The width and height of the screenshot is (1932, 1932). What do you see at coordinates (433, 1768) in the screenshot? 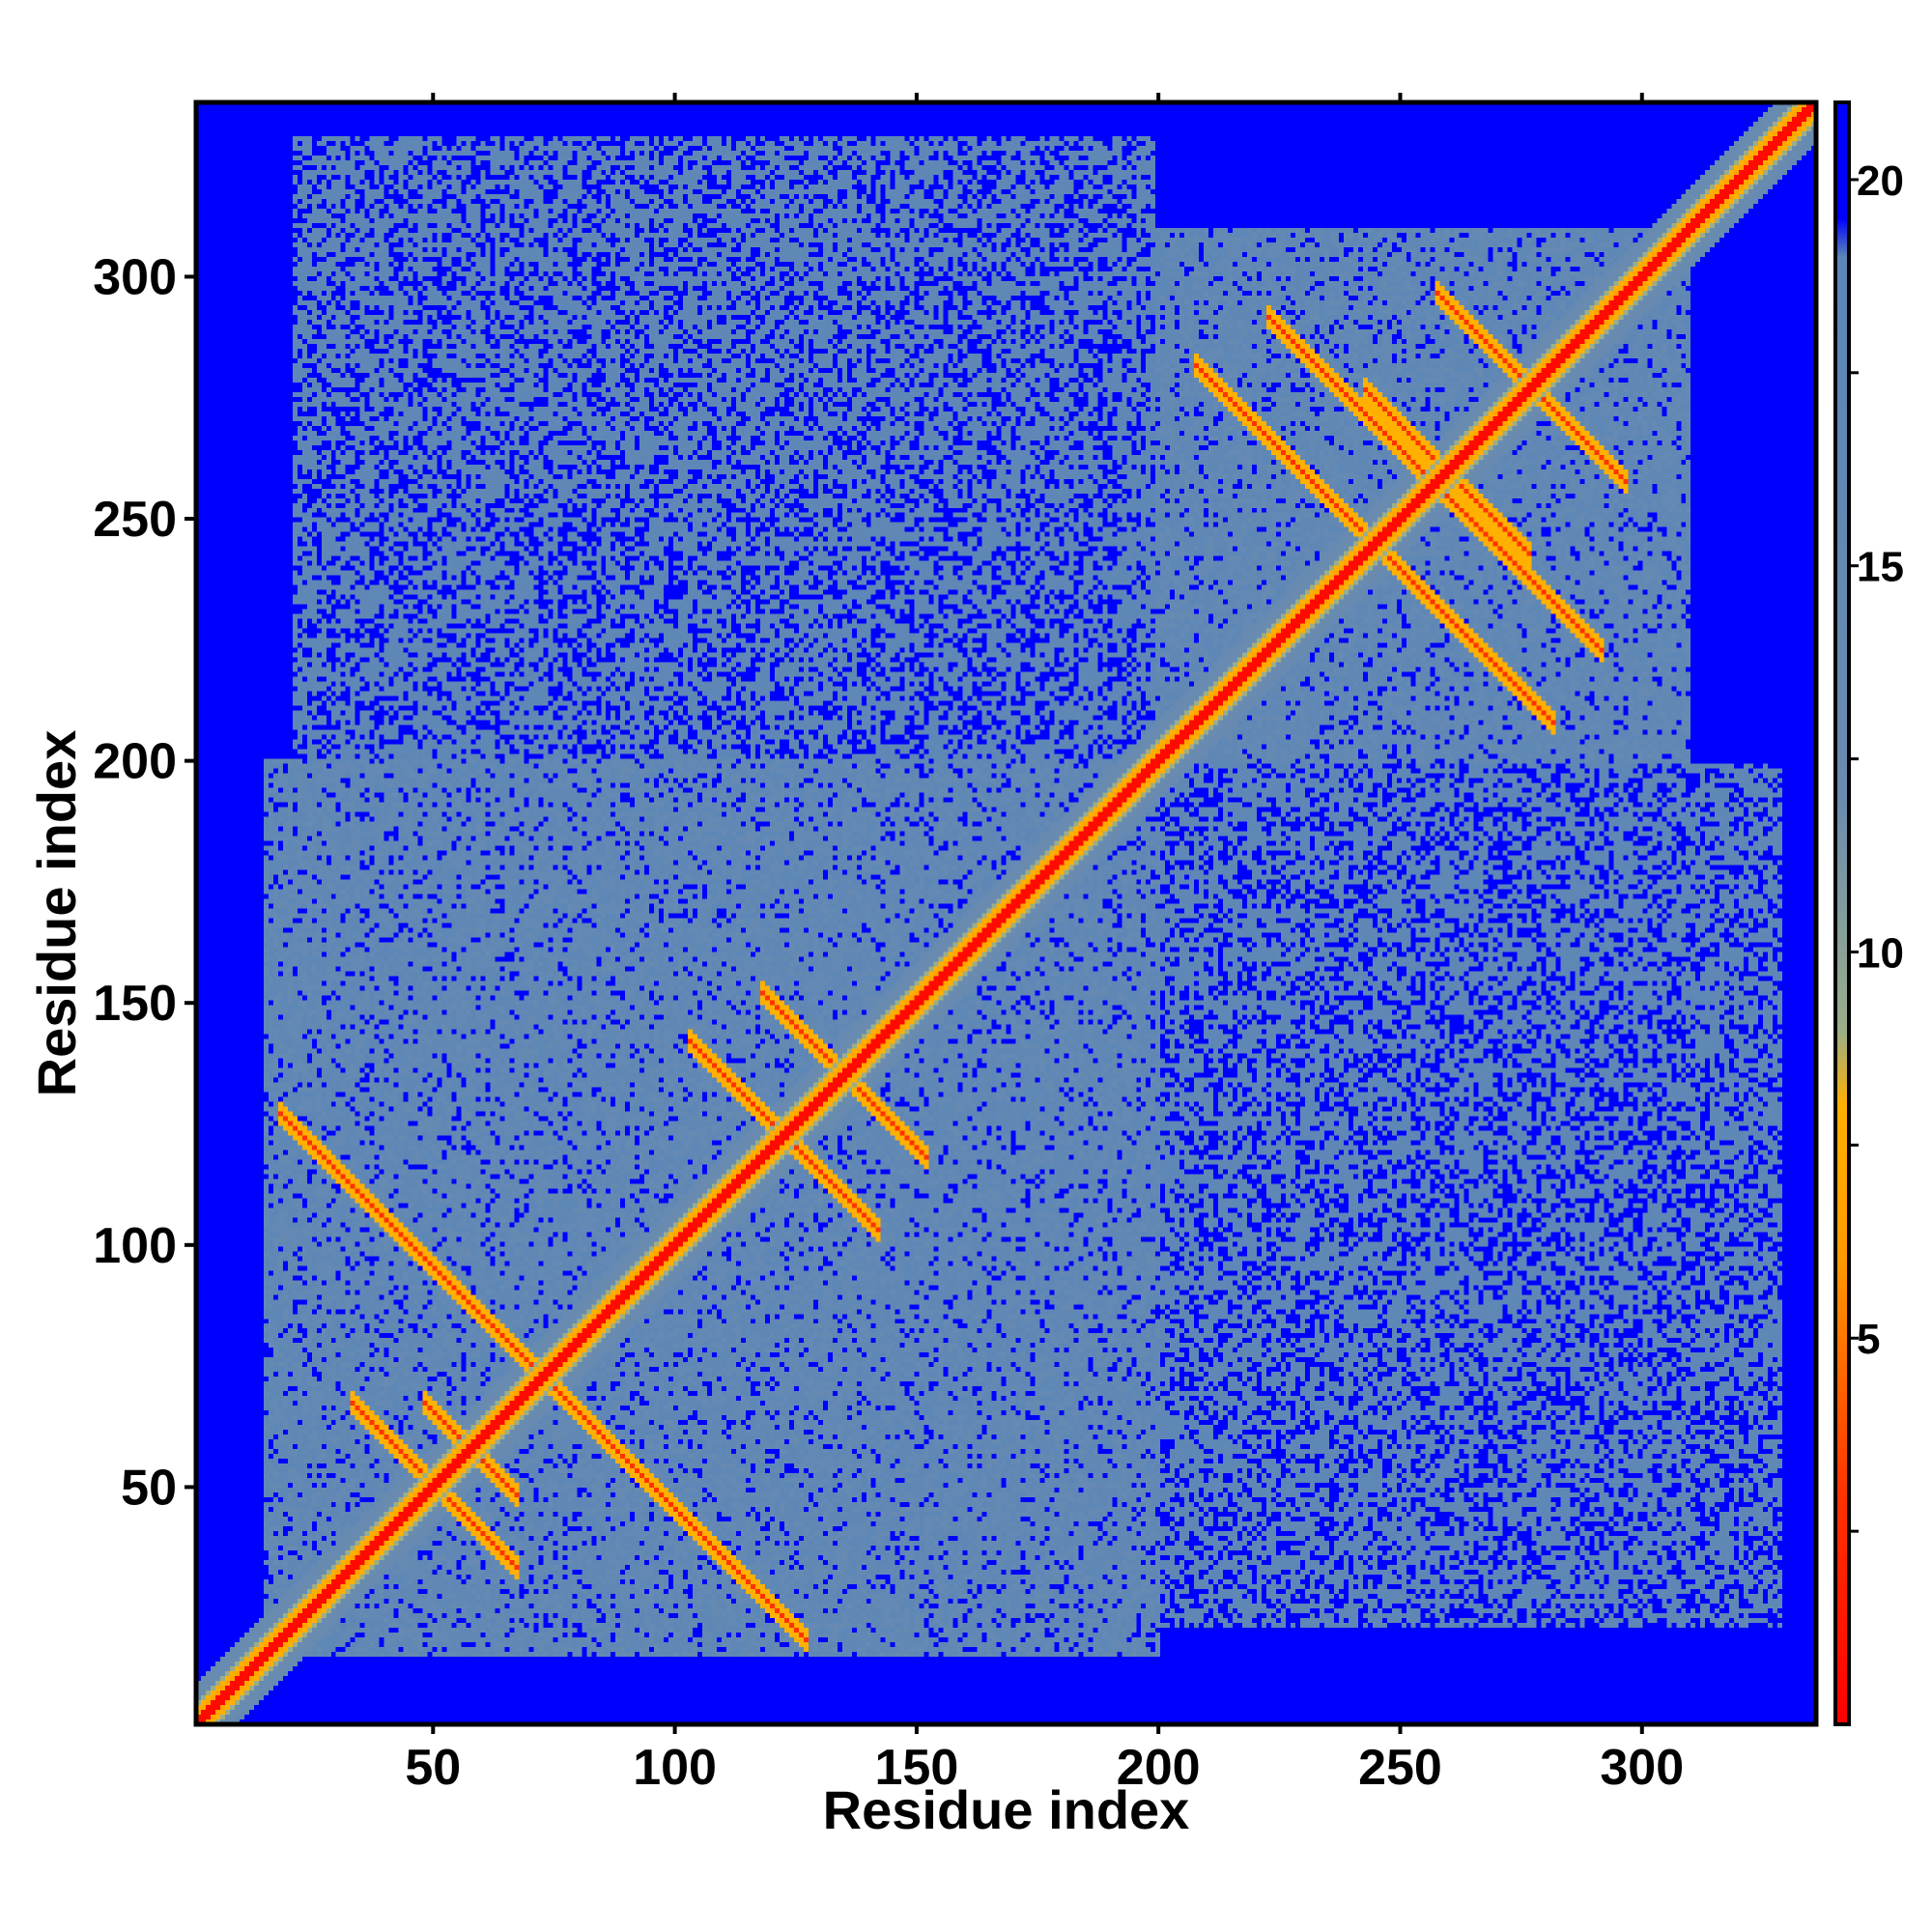
I see `x-tick-label: 50` at bounding box center [433, 1768].